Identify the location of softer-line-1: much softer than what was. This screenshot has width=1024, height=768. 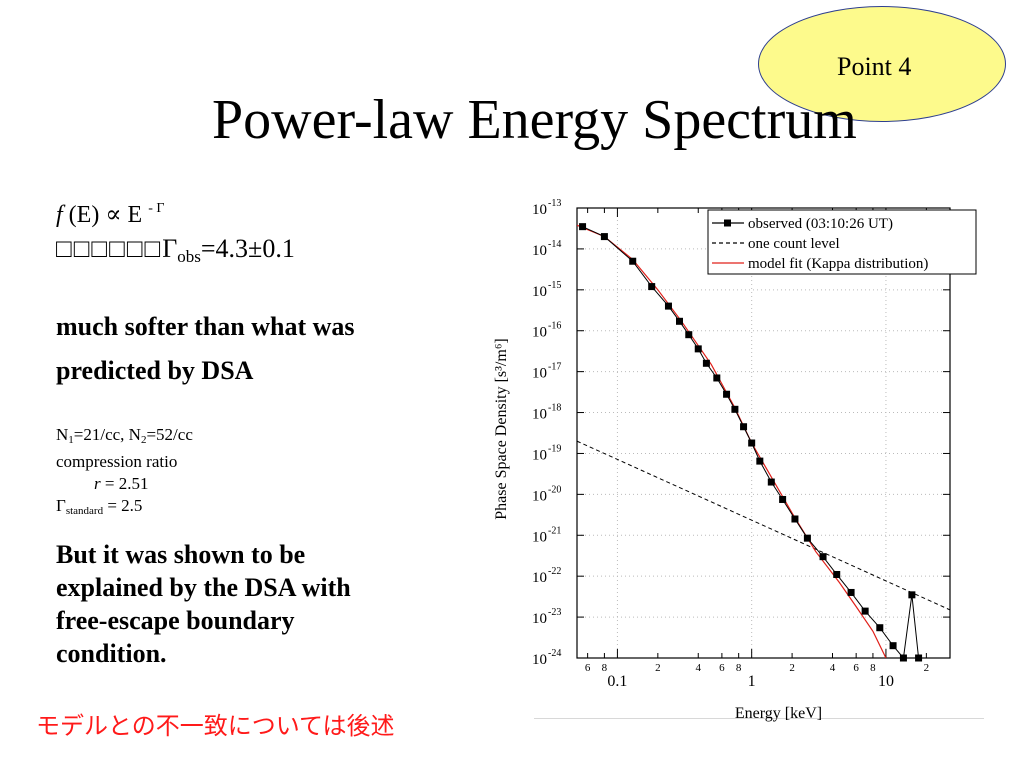
(205, 326).